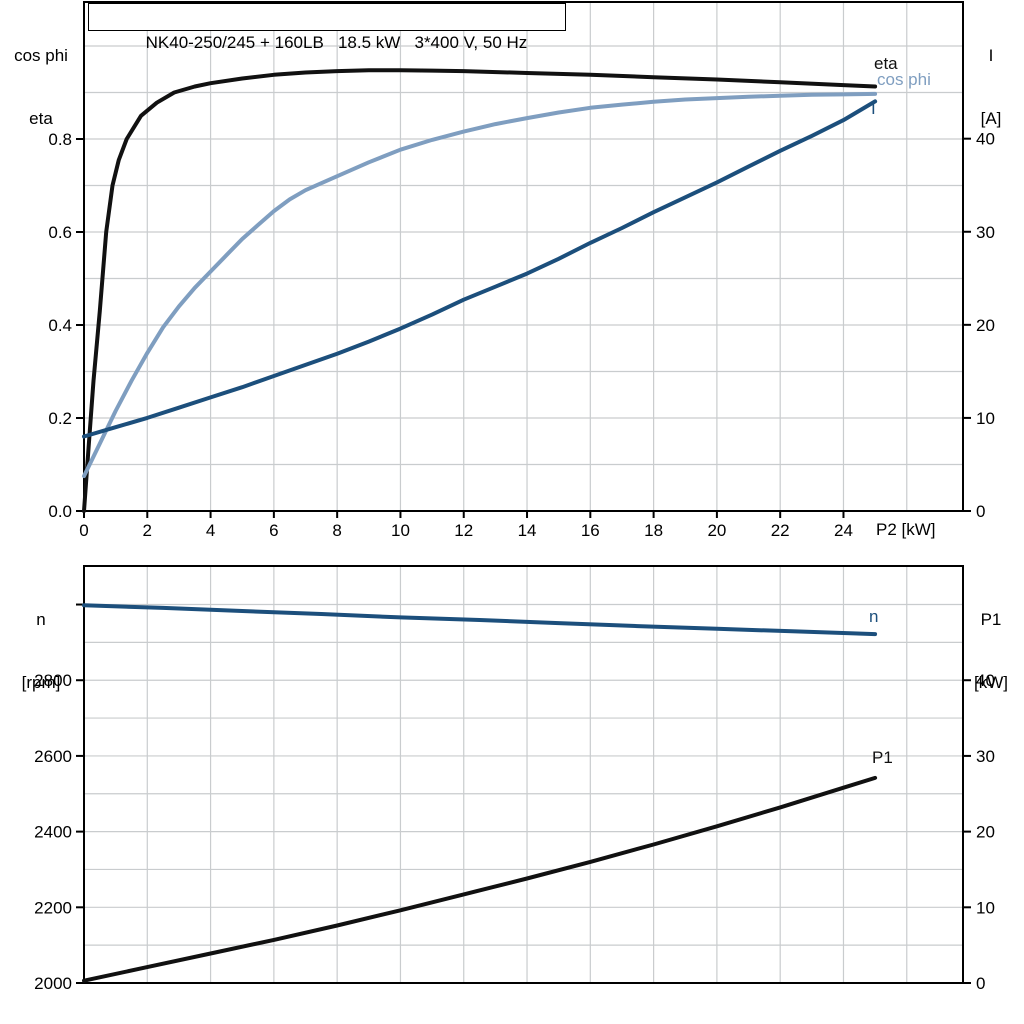 The width and height of the screenshot is (1024, 1024). I want to click on current-axis-label: I, so click(991, 55).